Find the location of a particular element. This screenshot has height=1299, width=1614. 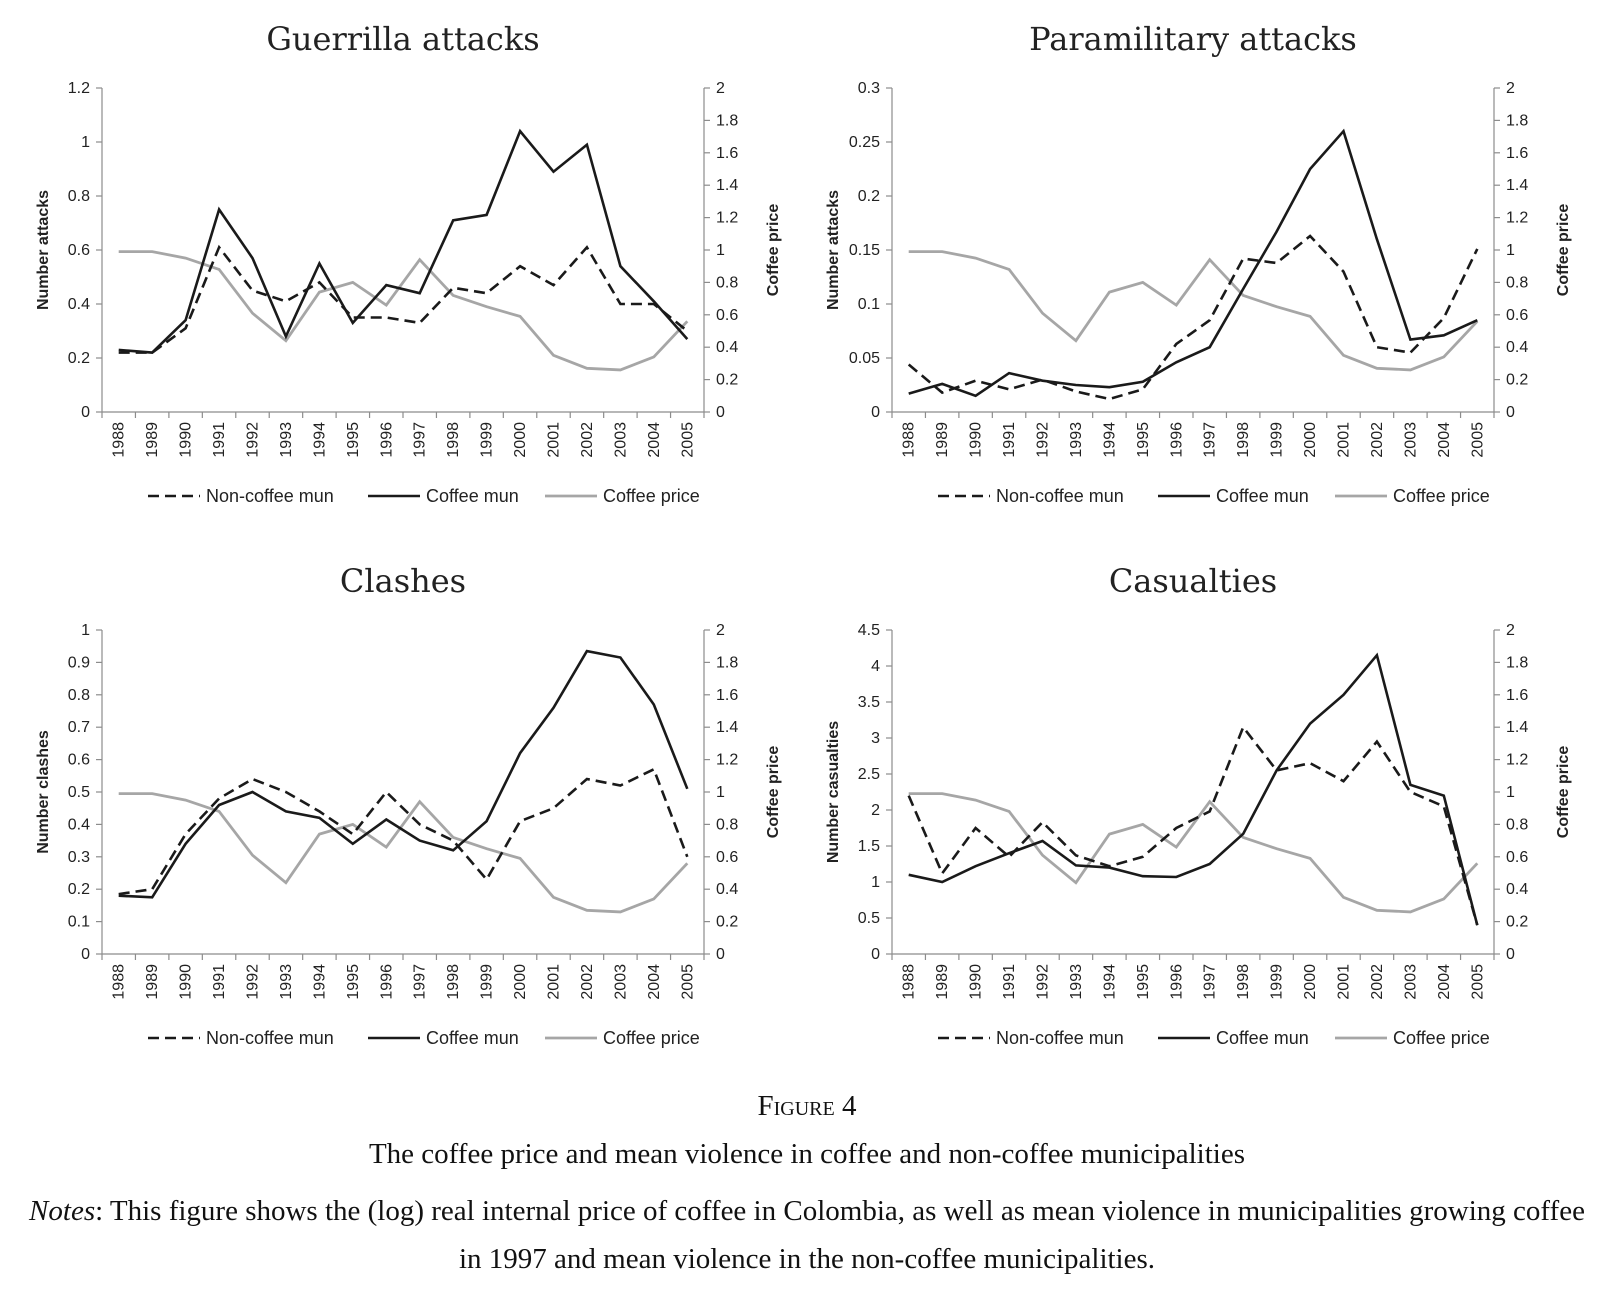

series-line-non-coffee-mun is located at coordinates (403, 831).